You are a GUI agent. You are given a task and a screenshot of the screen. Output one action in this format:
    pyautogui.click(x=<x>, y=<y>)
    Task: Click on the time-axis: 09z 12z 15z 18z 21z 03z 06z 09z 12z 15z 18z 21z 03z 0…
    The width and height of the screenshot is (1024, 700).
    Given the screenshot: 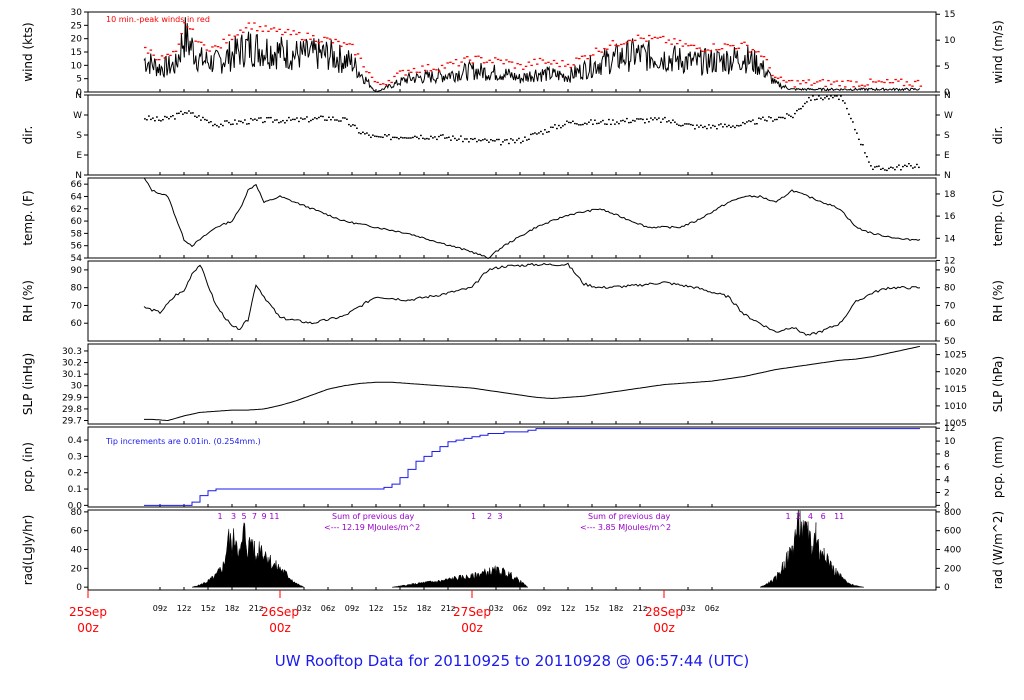 What is the action you would take?
    pyautogui.click(x=394, y=612)
    